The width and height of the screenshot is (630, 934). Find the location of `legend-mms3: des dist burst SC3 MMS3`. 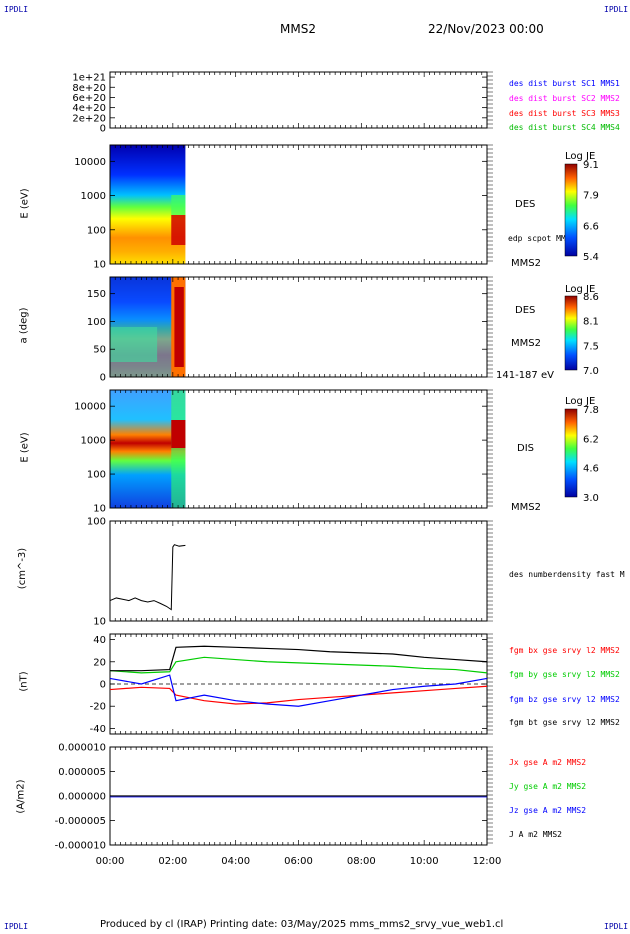

legend-mms3: des dist burst SC3 MMS3 is located at coordinates (564, 113).